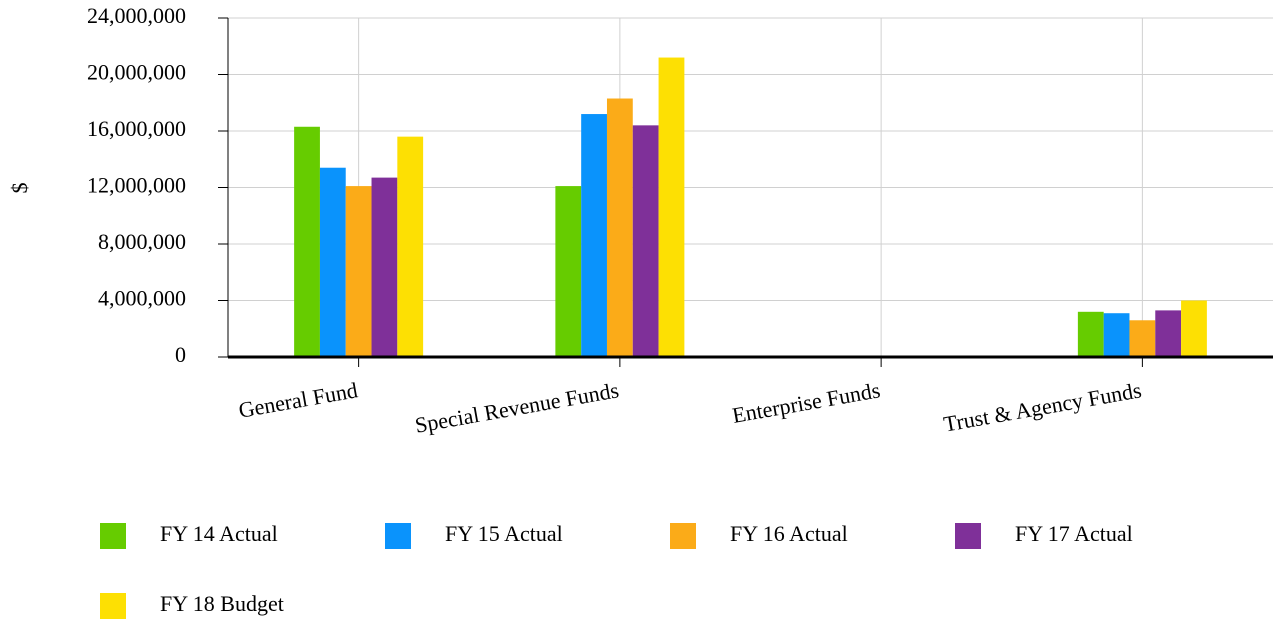  Describe the element at coordinates (136, 185) in the screenshot. I see `y-tick-label: 12,000,000` at that location.